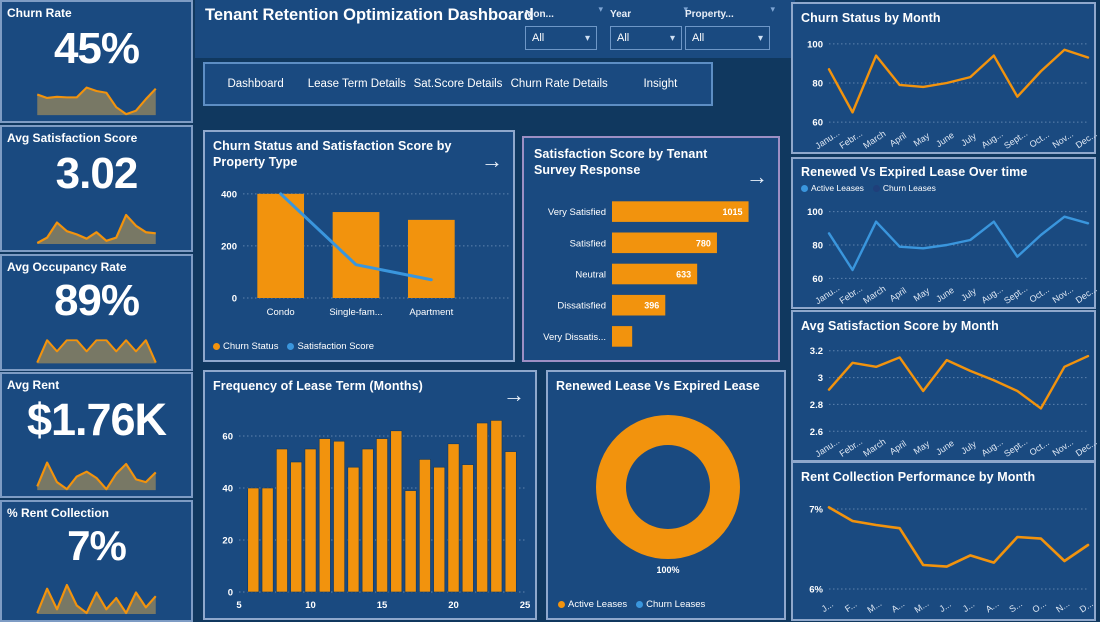 The width and height of the screenshot is (1100, 622). I want to click on slicer-year: Year ▾ All ▾, so click(649, 27).